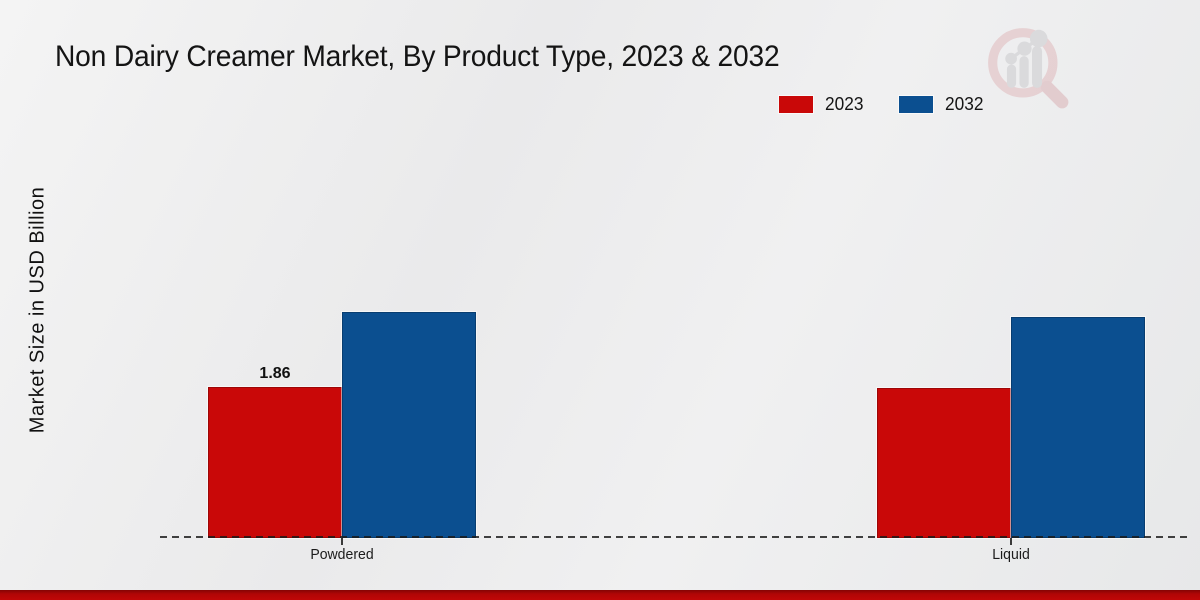 This screenshot has height=600, width=1200. I want to click on legend-label: 2032, so click(964, 104).